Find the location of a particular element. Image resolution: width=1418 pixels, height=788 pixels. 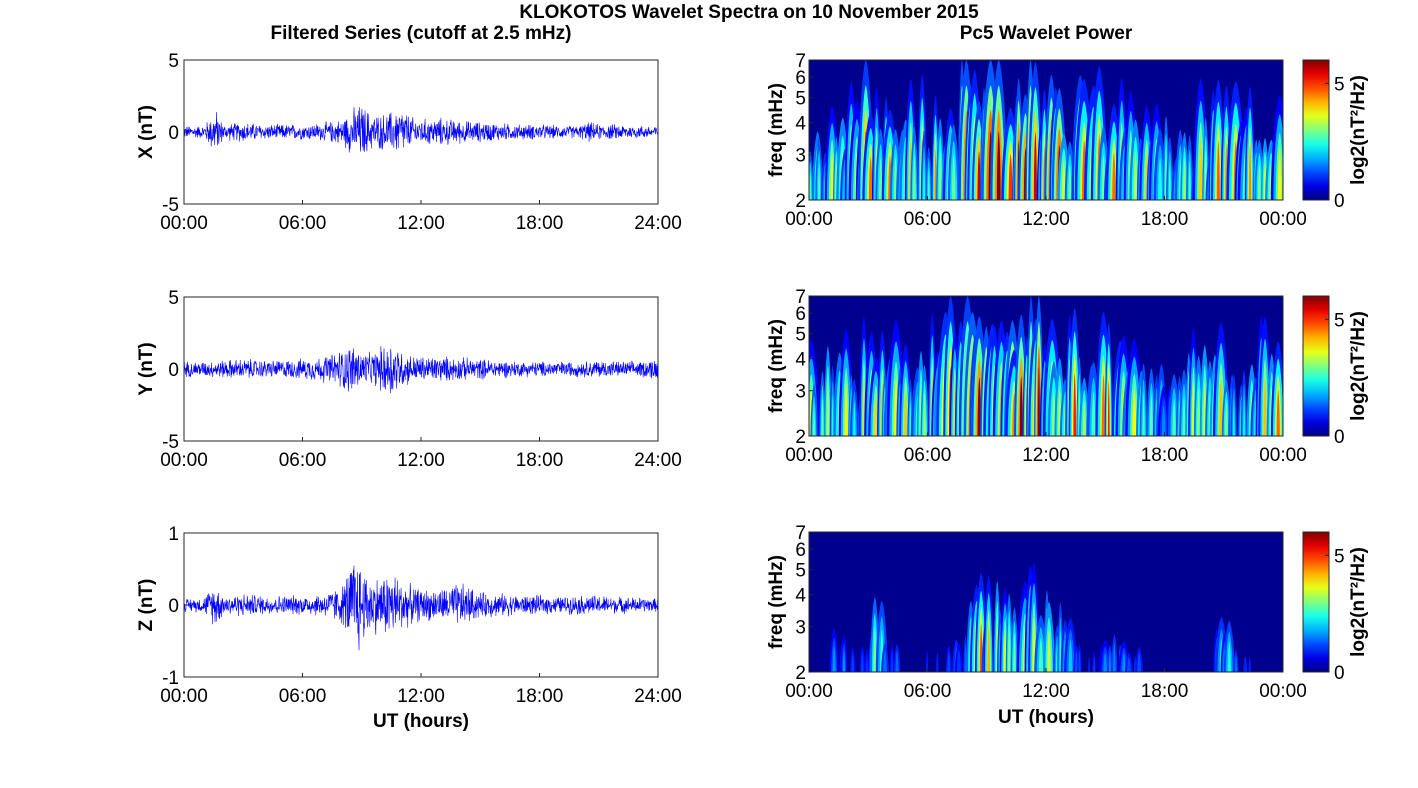

wp-z-xtick-label: 12:00 is located at coordinates (1046, 691).